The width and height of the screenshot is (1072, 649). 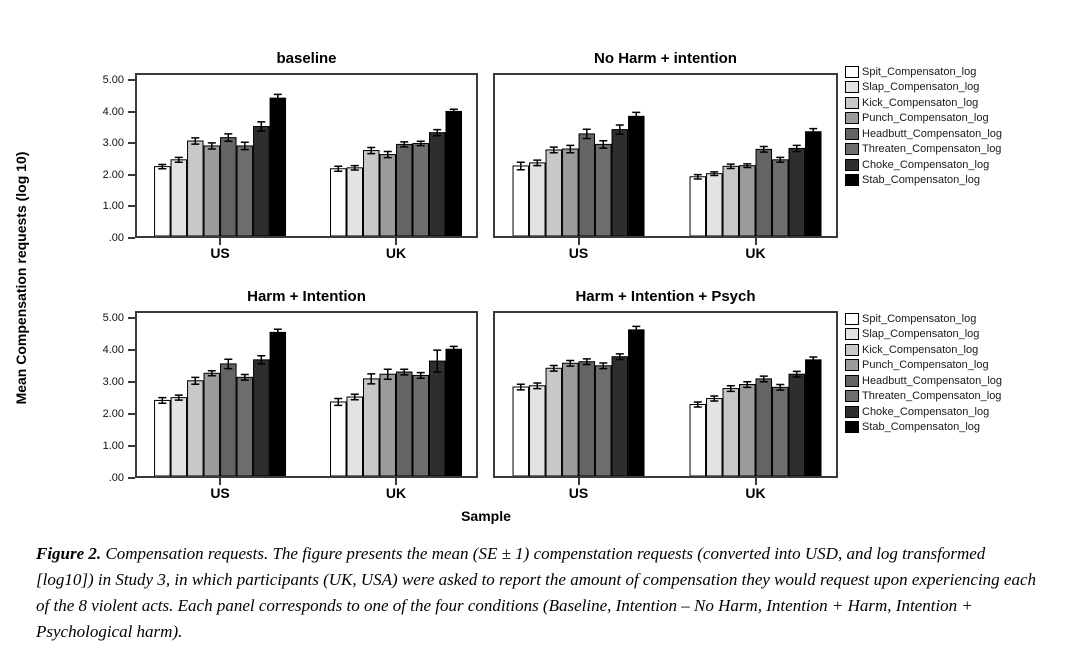 What do you see at coordinates (113, 143) in the screenshot?
I see `y-tick-label: 3.00` at bounding box center [113, 143].